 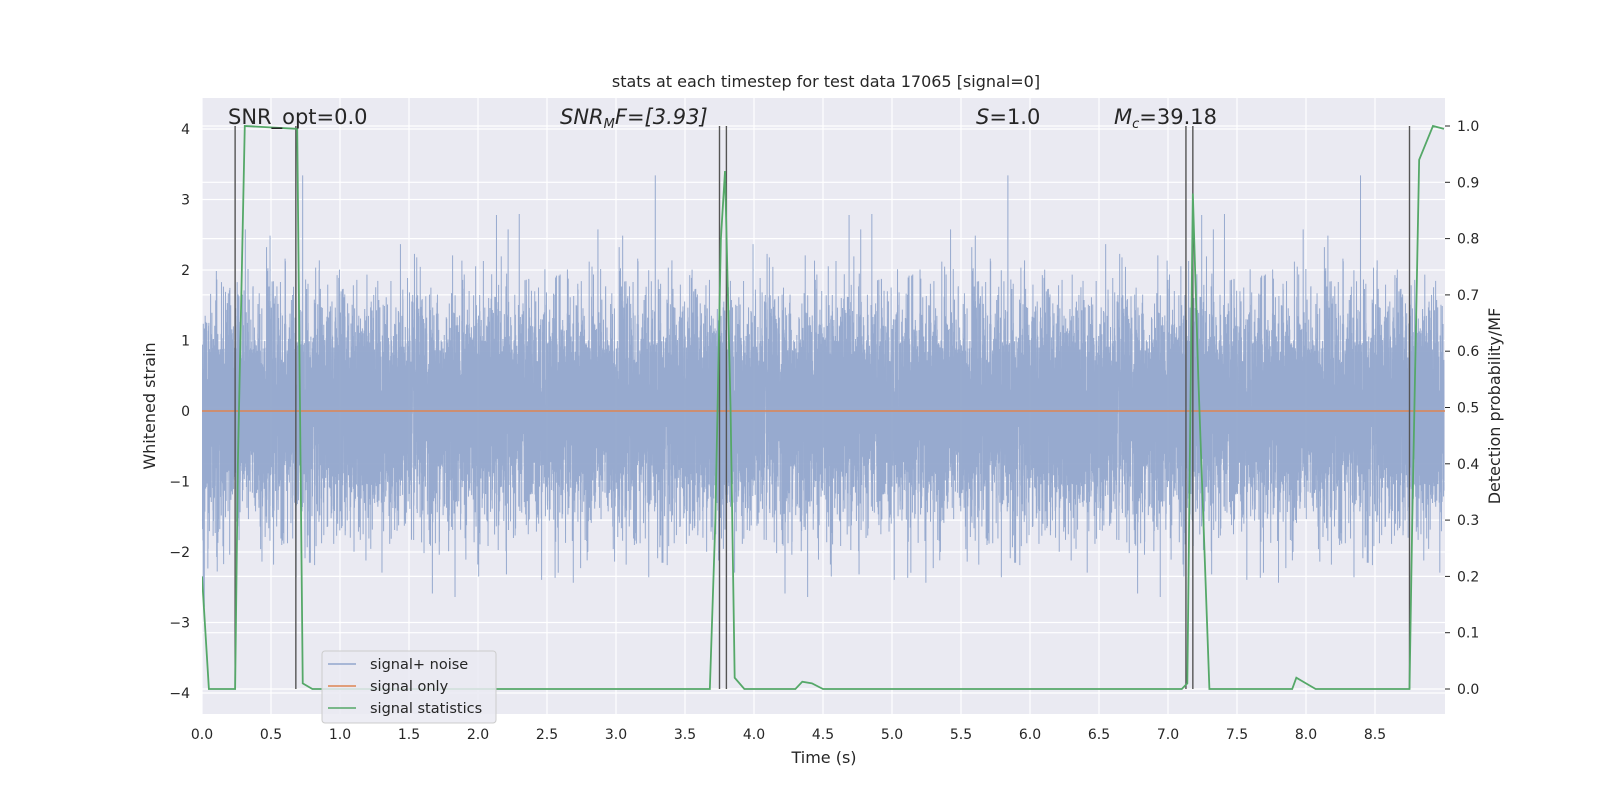 I want to click on annotation-mc-main: M, so click(x=1123, y=117).